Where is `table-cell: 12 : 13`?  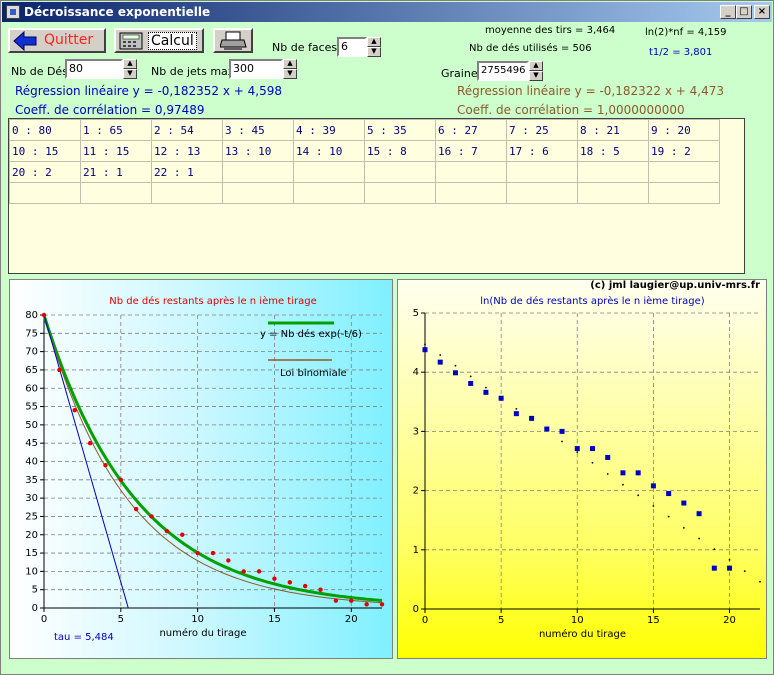
table-cell: 12 : 13 is located at coordinates (187, 151).